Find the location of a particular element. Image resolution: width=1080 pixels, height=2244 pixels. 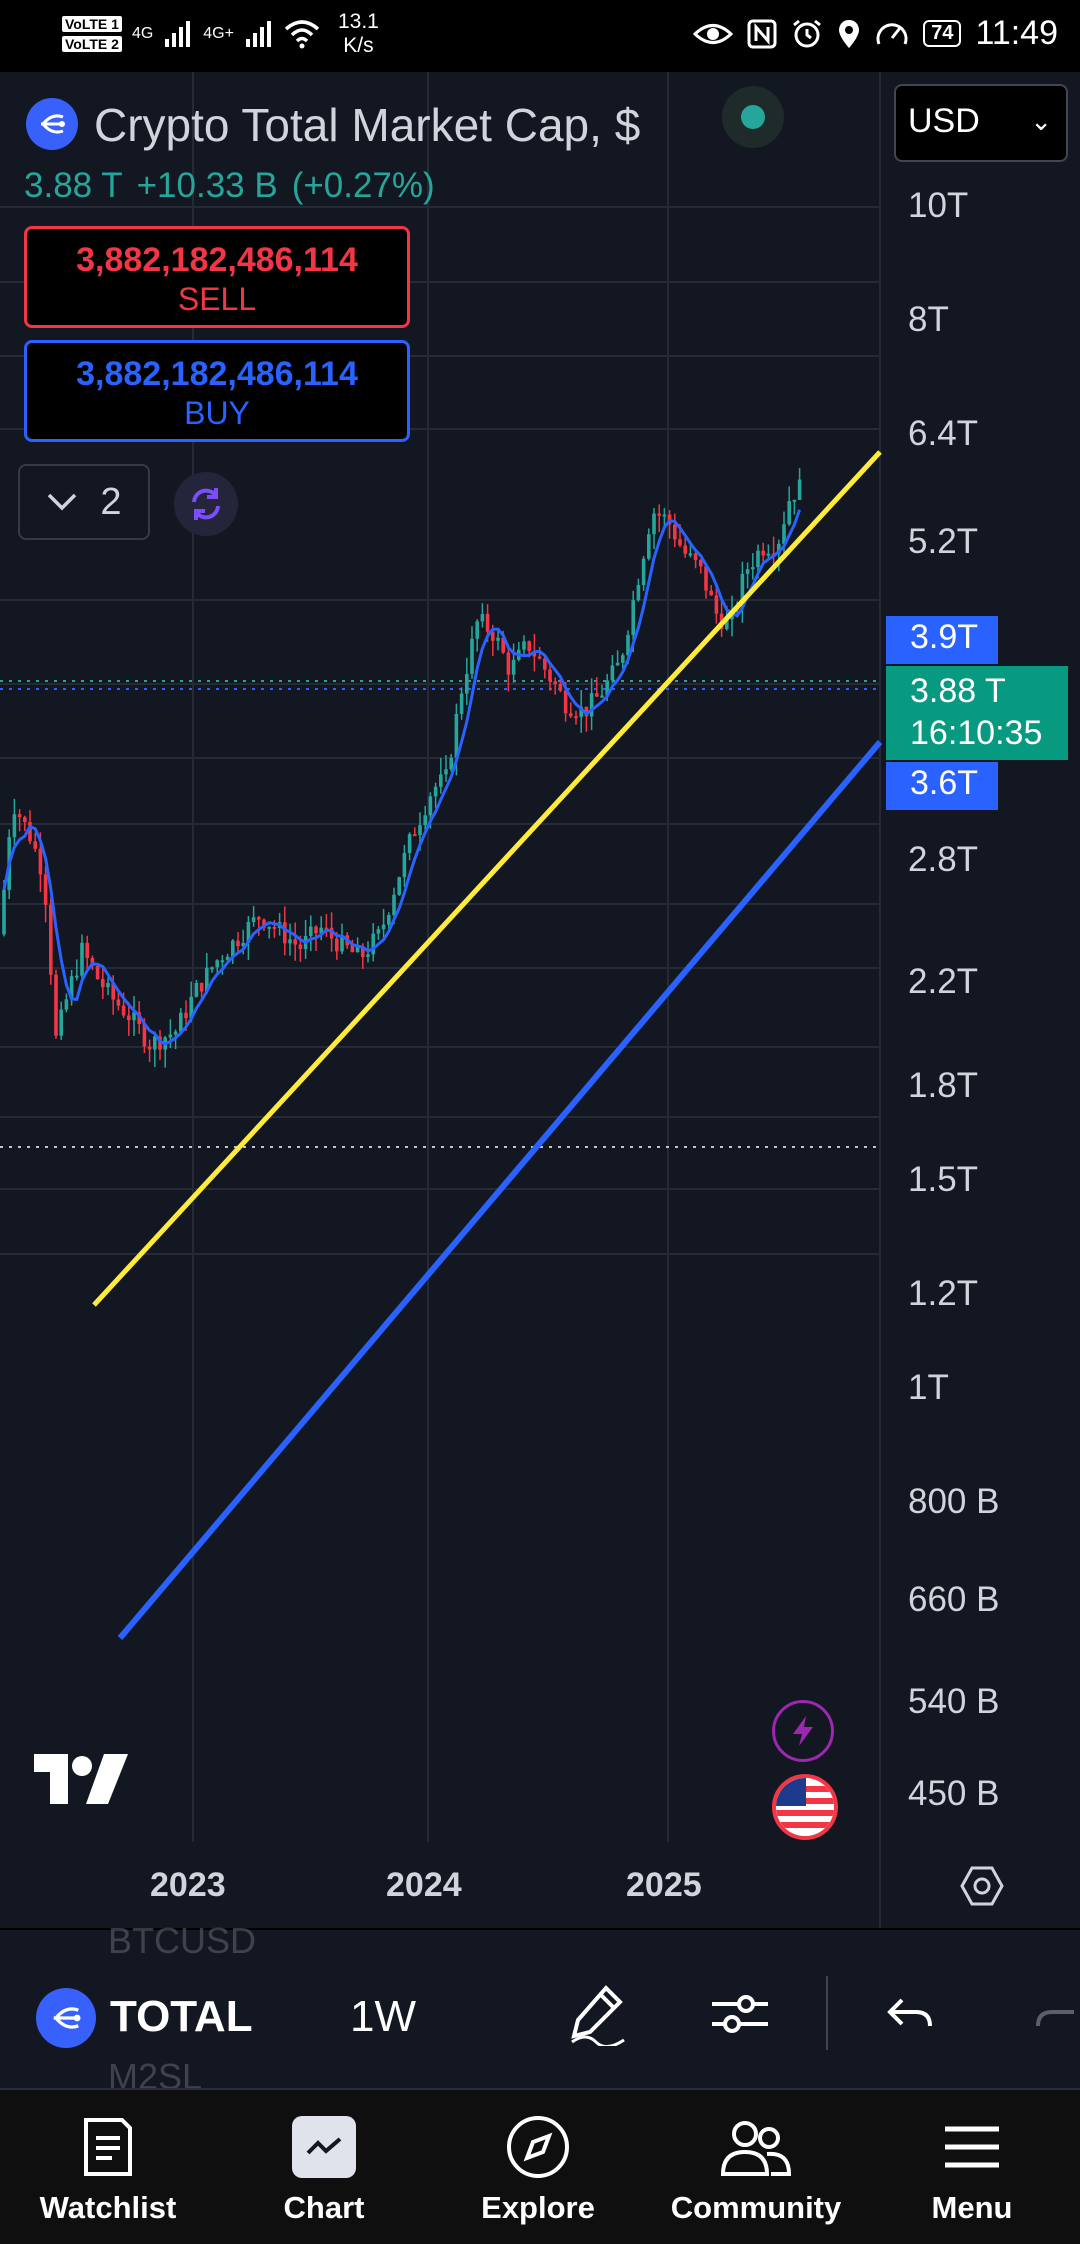

nav-watchlist: Watchlist is located at coordinates (108, 2167).